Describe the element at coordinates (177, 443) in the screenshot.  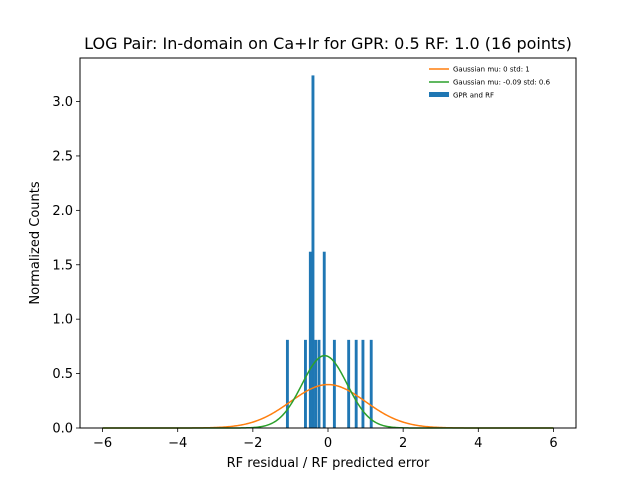
I see `x-tick-label: −4` at that location.